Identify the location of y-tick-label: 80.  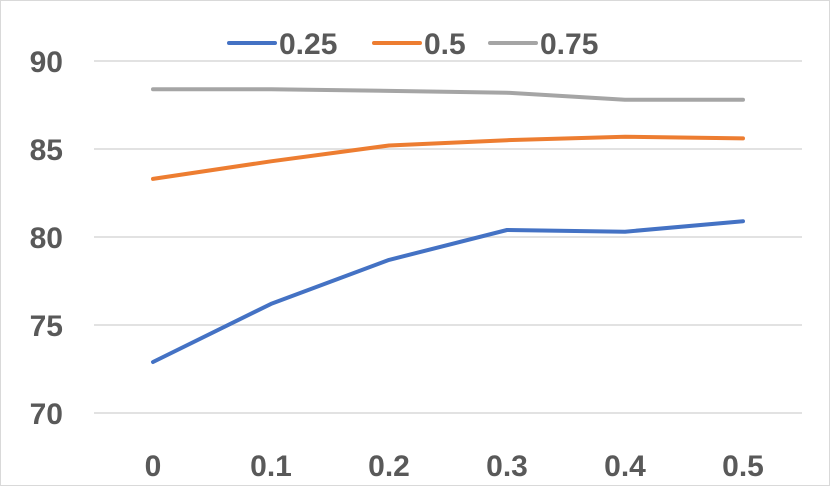
(46, 238).